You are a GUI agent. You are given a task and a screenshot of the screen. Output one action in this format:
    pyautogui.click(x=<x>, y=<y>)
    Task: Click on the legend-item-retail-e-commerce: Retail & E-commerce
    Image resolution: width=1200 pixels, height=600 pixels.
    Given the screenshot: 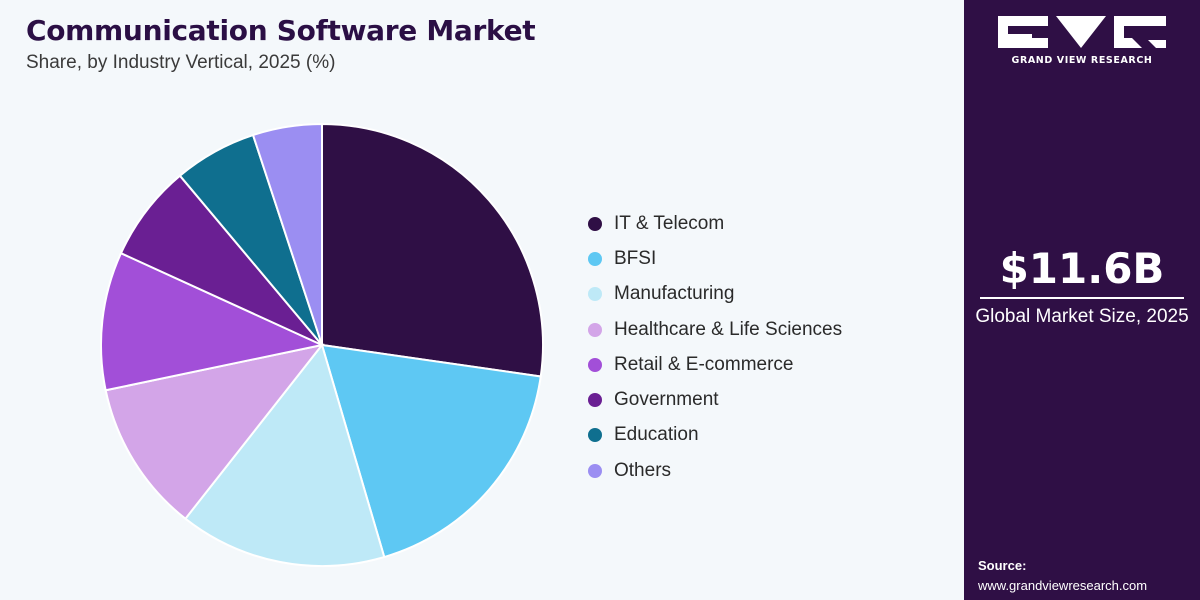 What is the action you would take?
    pyautogui.click(x=715, y=364)
    